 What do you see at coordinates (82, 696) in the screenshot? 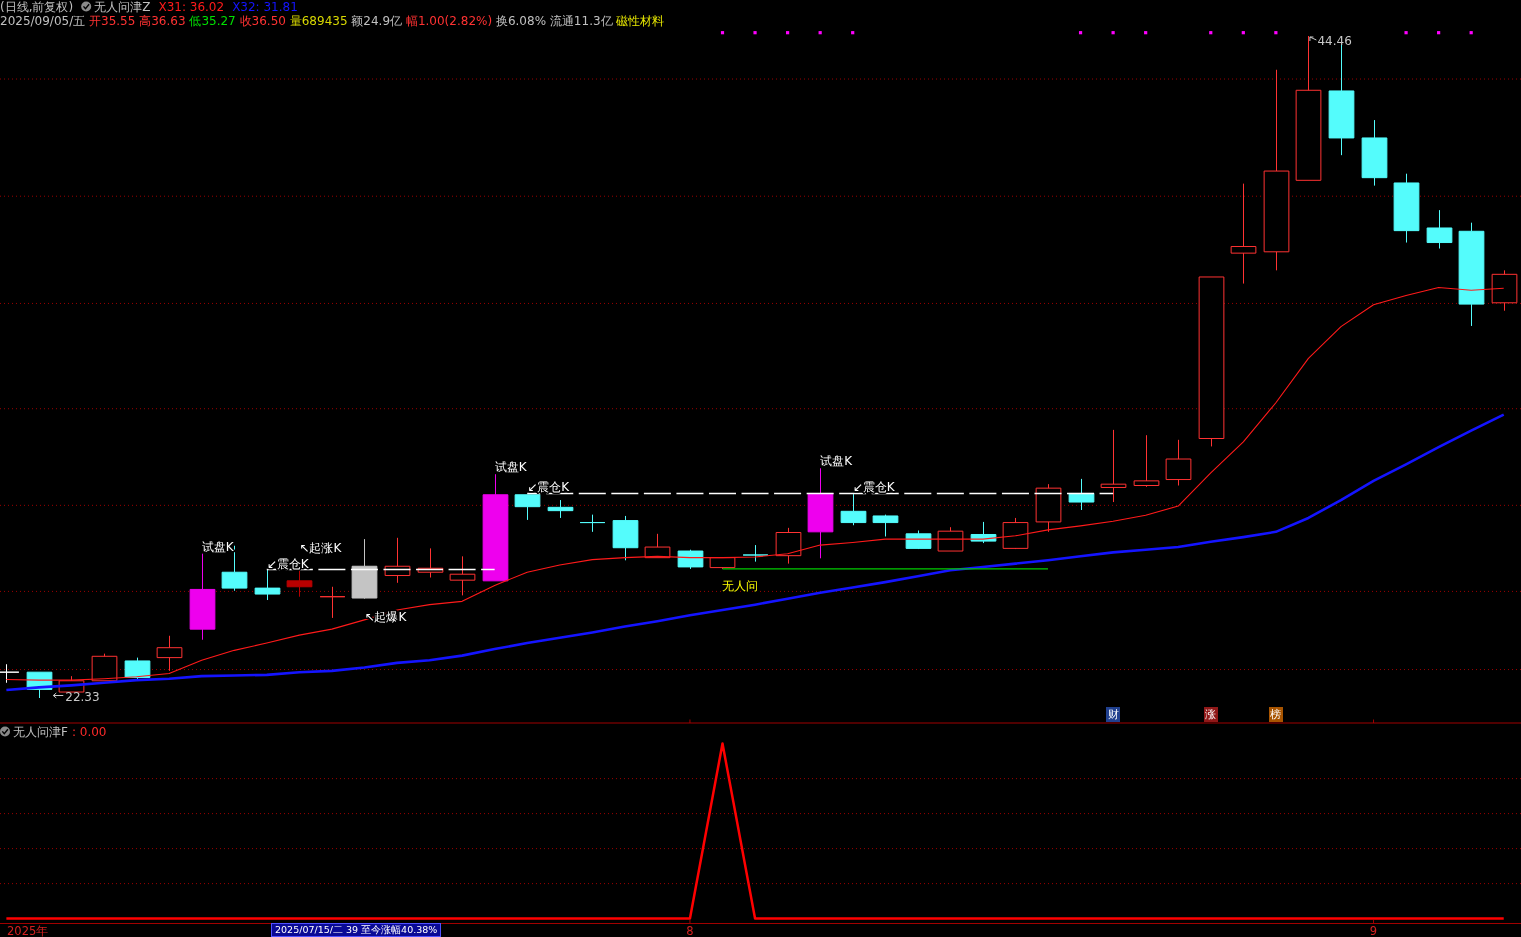
I see `annotation: 22.33` at bounding box center [82, 696].